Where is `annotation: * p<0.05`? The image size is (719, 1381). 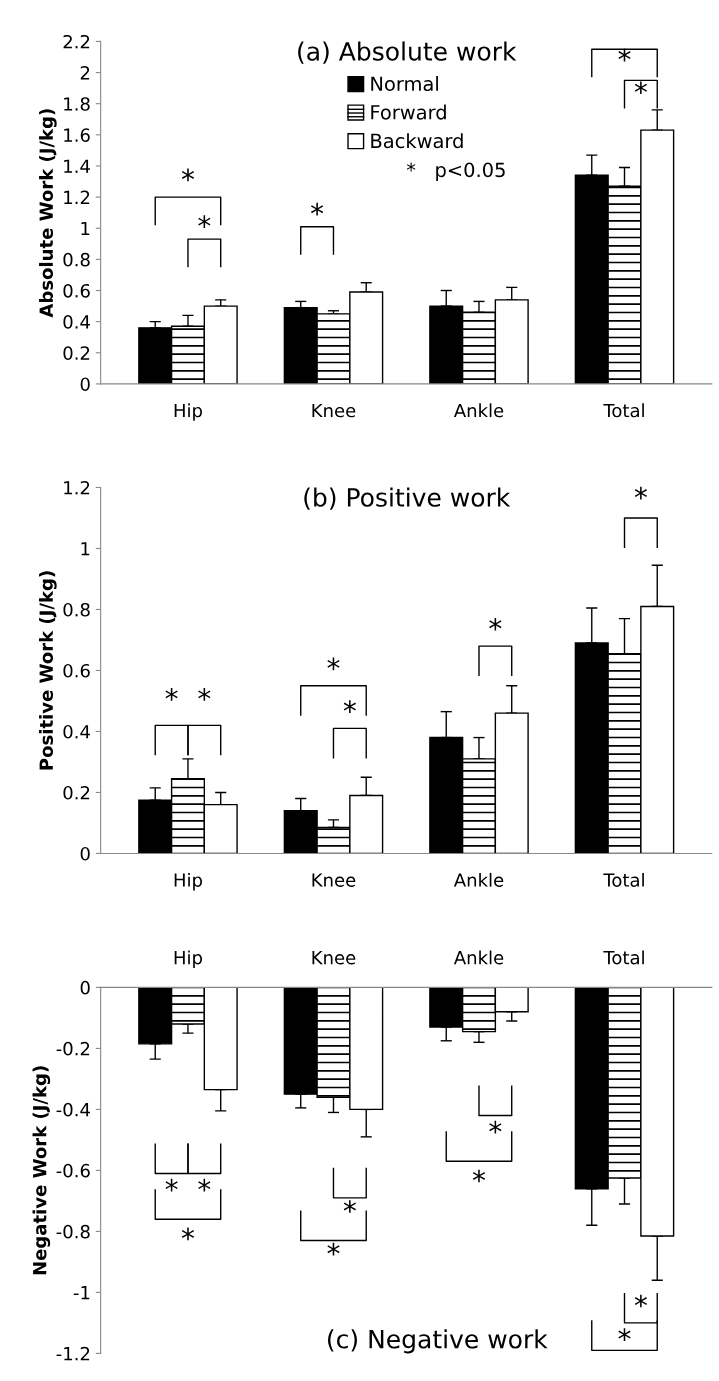
annotation: * p<0.05 is located at coordinates (455, 171).